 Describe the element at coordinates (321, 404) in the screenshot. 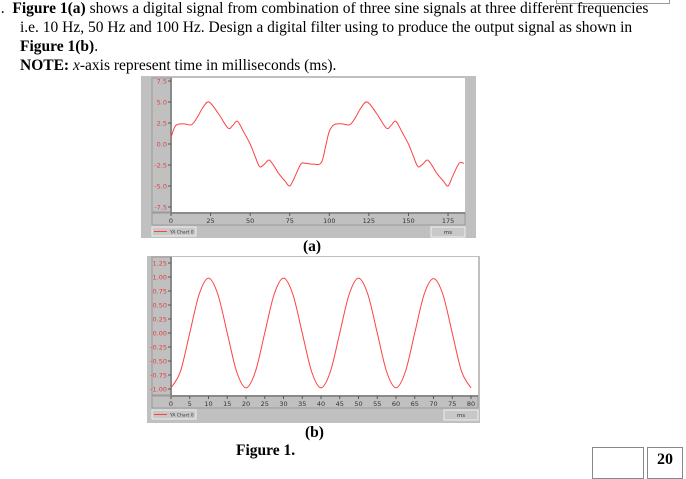

I see `x-tick-label: 40` at that location.